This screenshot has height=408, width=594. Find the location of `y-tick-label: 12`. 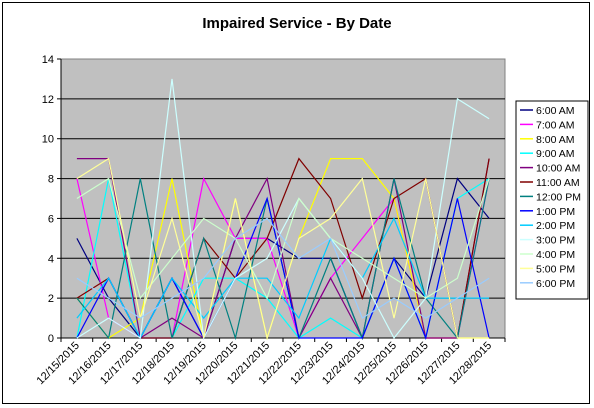

y-tick-label: 12 is located at coordinates (48, 100).